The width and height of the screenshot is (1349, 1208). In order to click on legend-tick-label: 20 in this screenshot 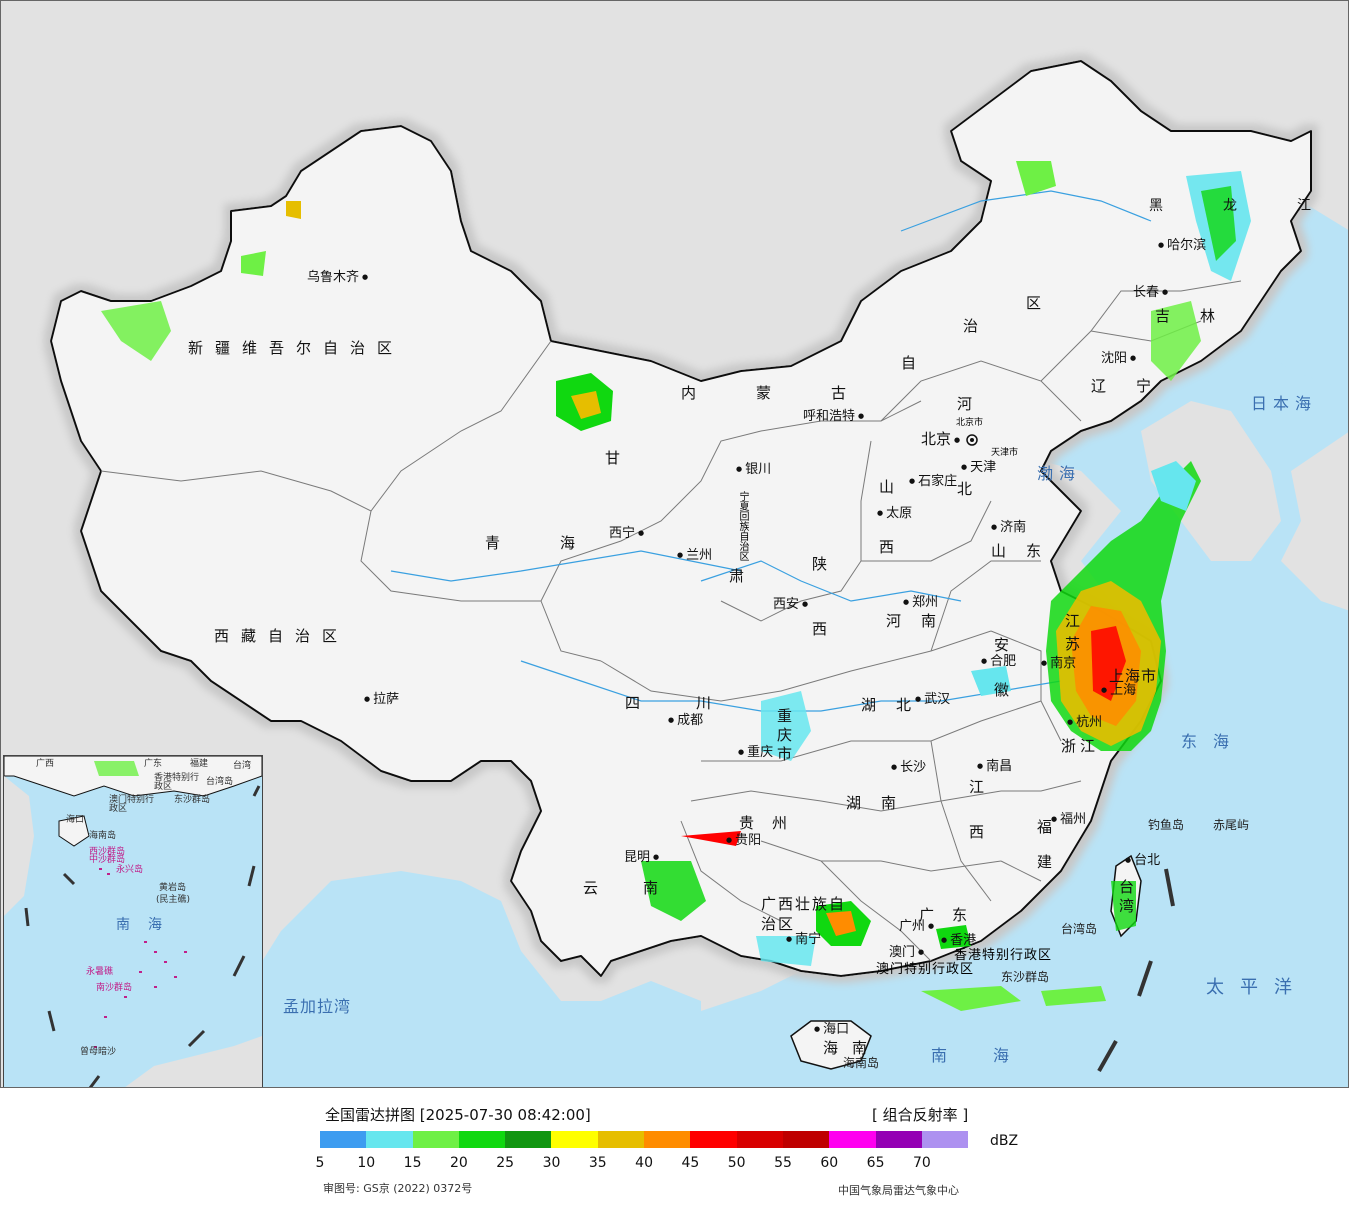, I will do `click(458, 1163)`.